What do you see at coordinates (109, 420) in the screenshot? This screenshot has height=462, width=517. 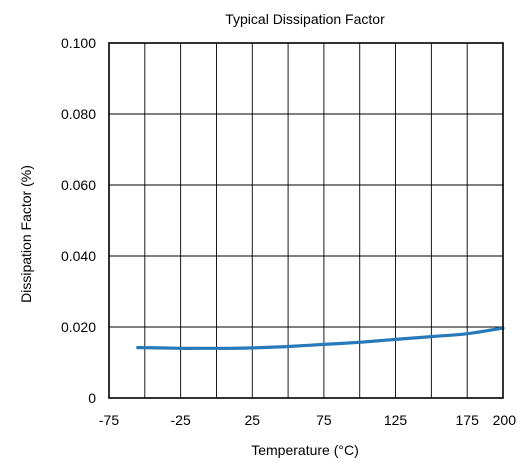 I see `x-tick-label: -75` at bounding box center [109, 420].